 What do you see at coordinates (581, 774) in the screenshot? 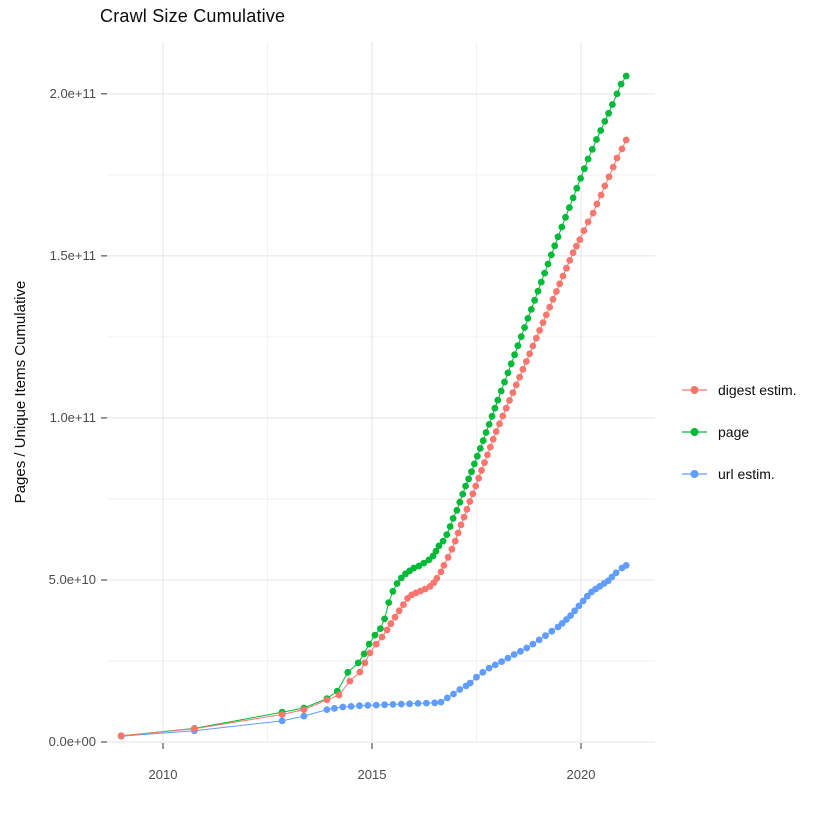
I see `x-tick-label: 2020` at bounding box center [581, 774].